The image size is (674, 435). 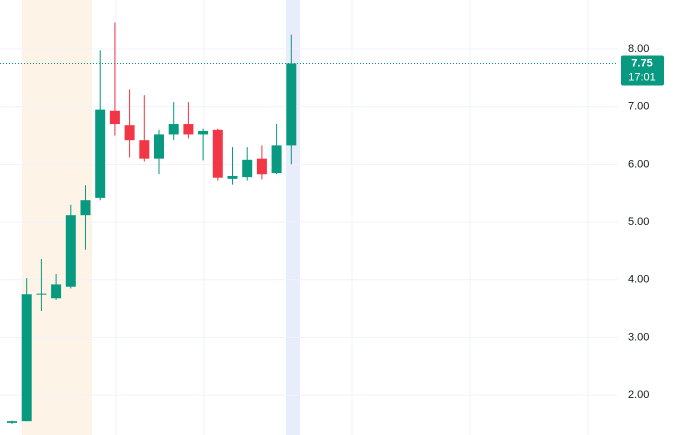 I want to click on y-tick-label: 2.00, so click(x=638, y=395).